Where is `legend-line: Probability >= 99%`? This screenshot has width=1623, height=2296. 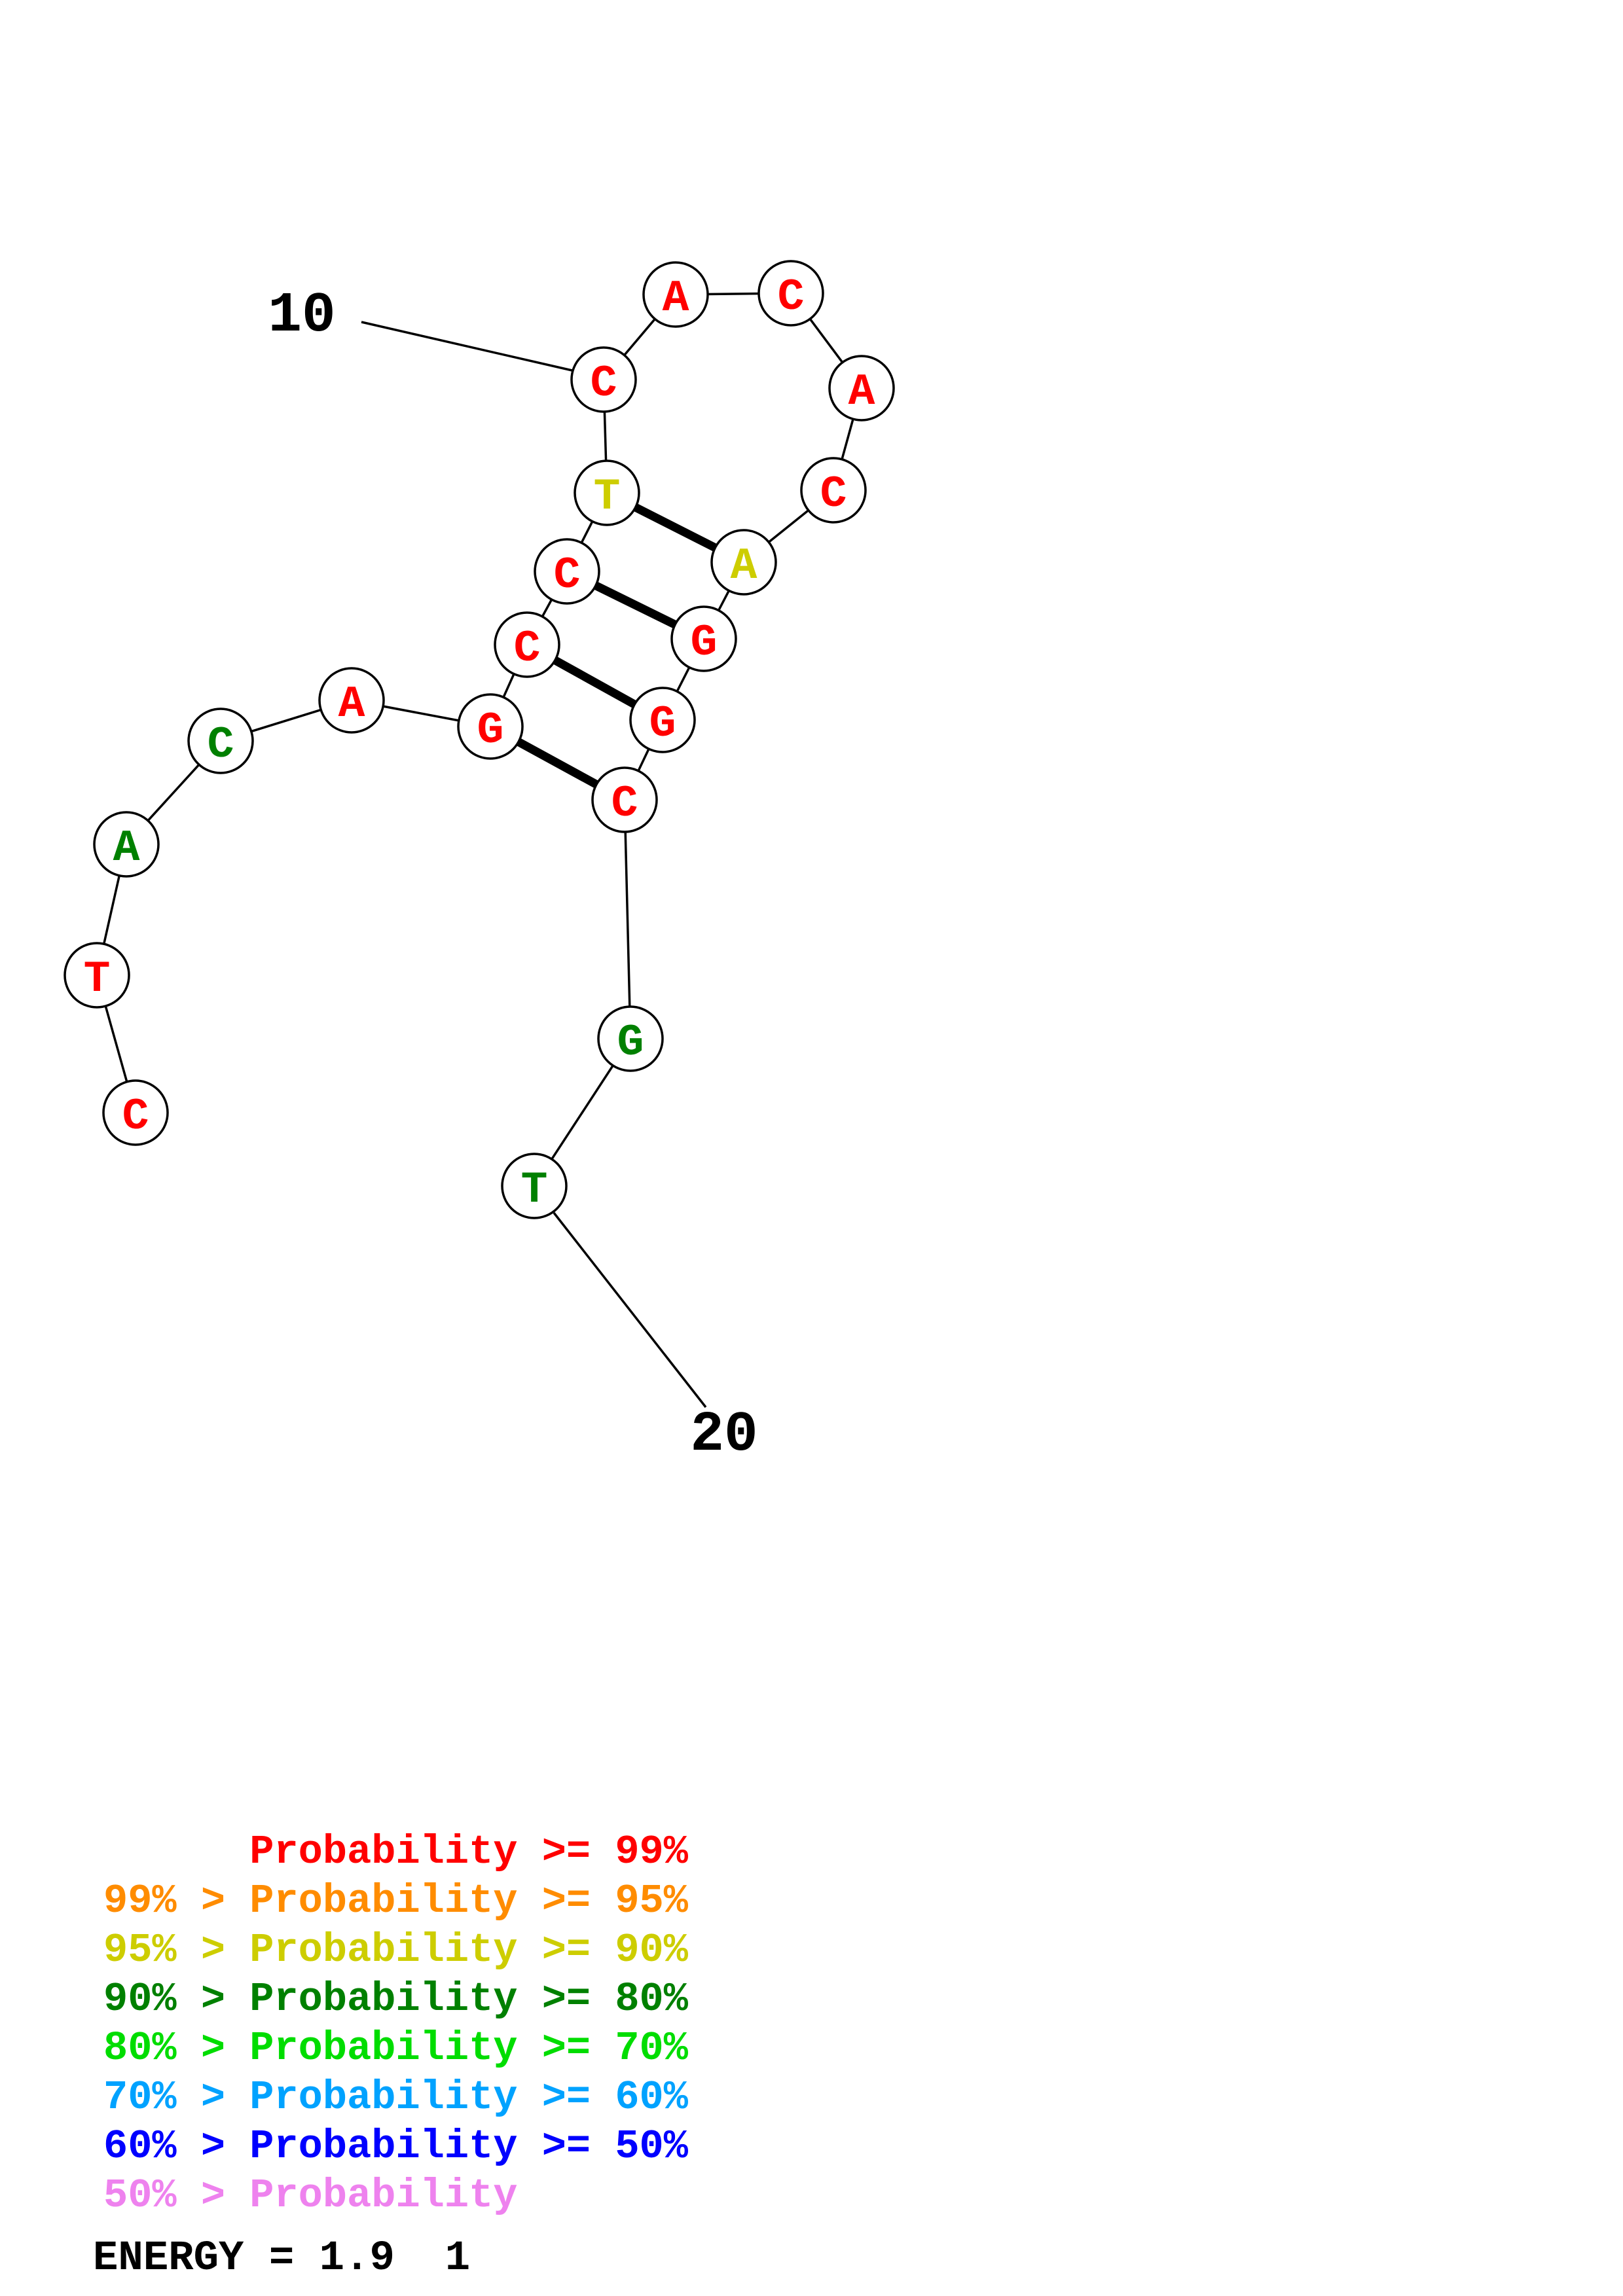 legend-line: Probability >= 99% is located at coordinates (395, 1852).